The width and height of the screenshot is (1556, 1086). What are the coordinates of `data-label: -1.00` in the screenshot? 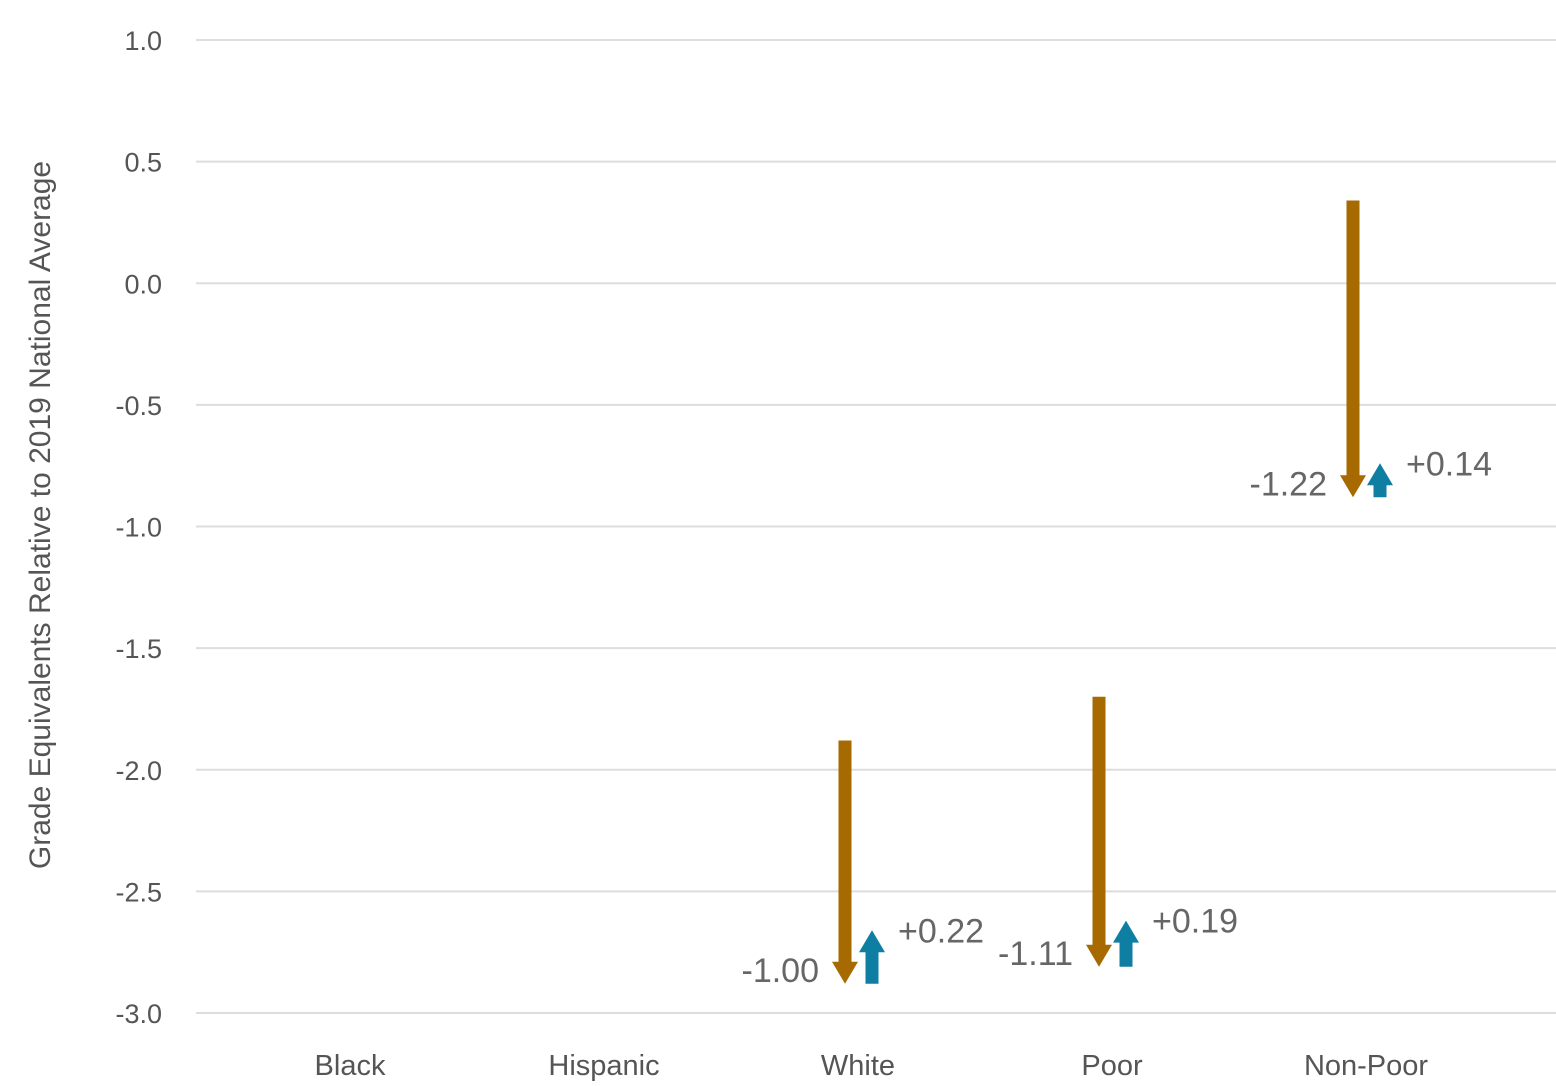 It's located at (781, 971).